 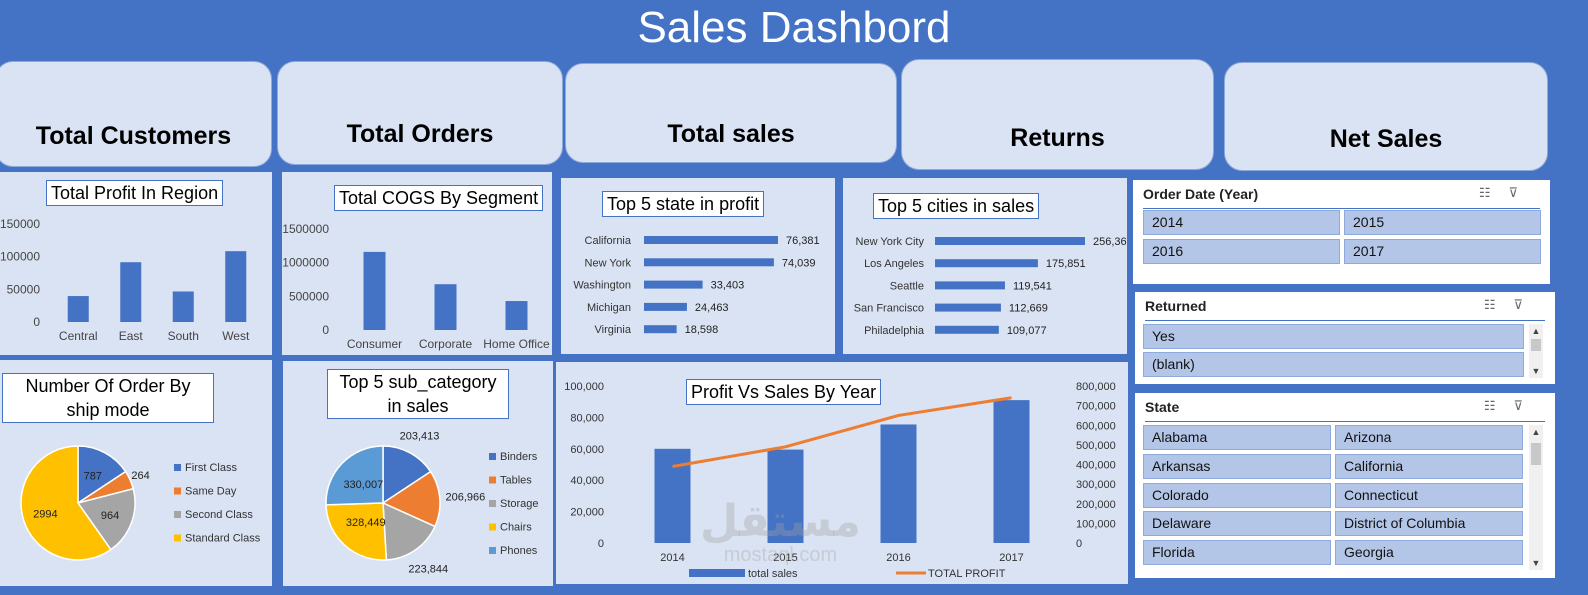 What do you see at coordinates (135, 193) in the screenshot?
I see `panel-title: Total Profit In Region` at bounding box center [135, 193].